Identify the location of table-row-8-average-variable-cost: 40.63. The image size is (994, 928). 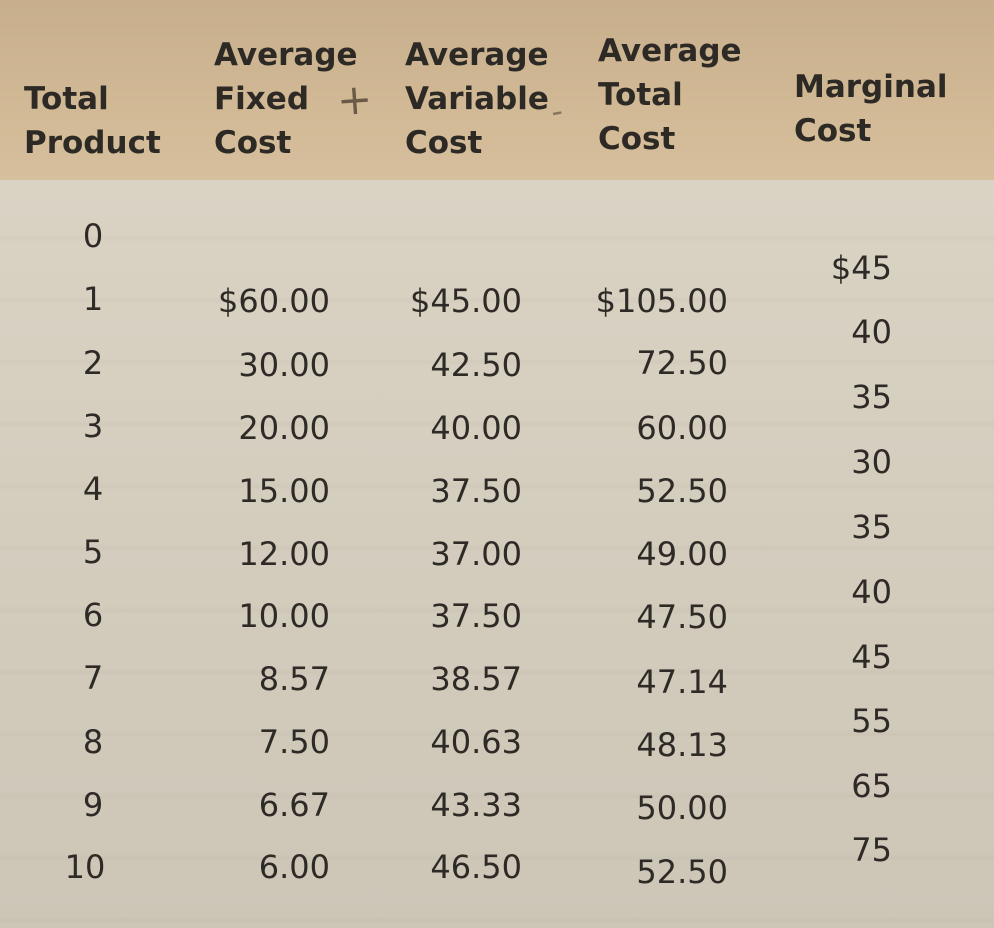
(476, 742).